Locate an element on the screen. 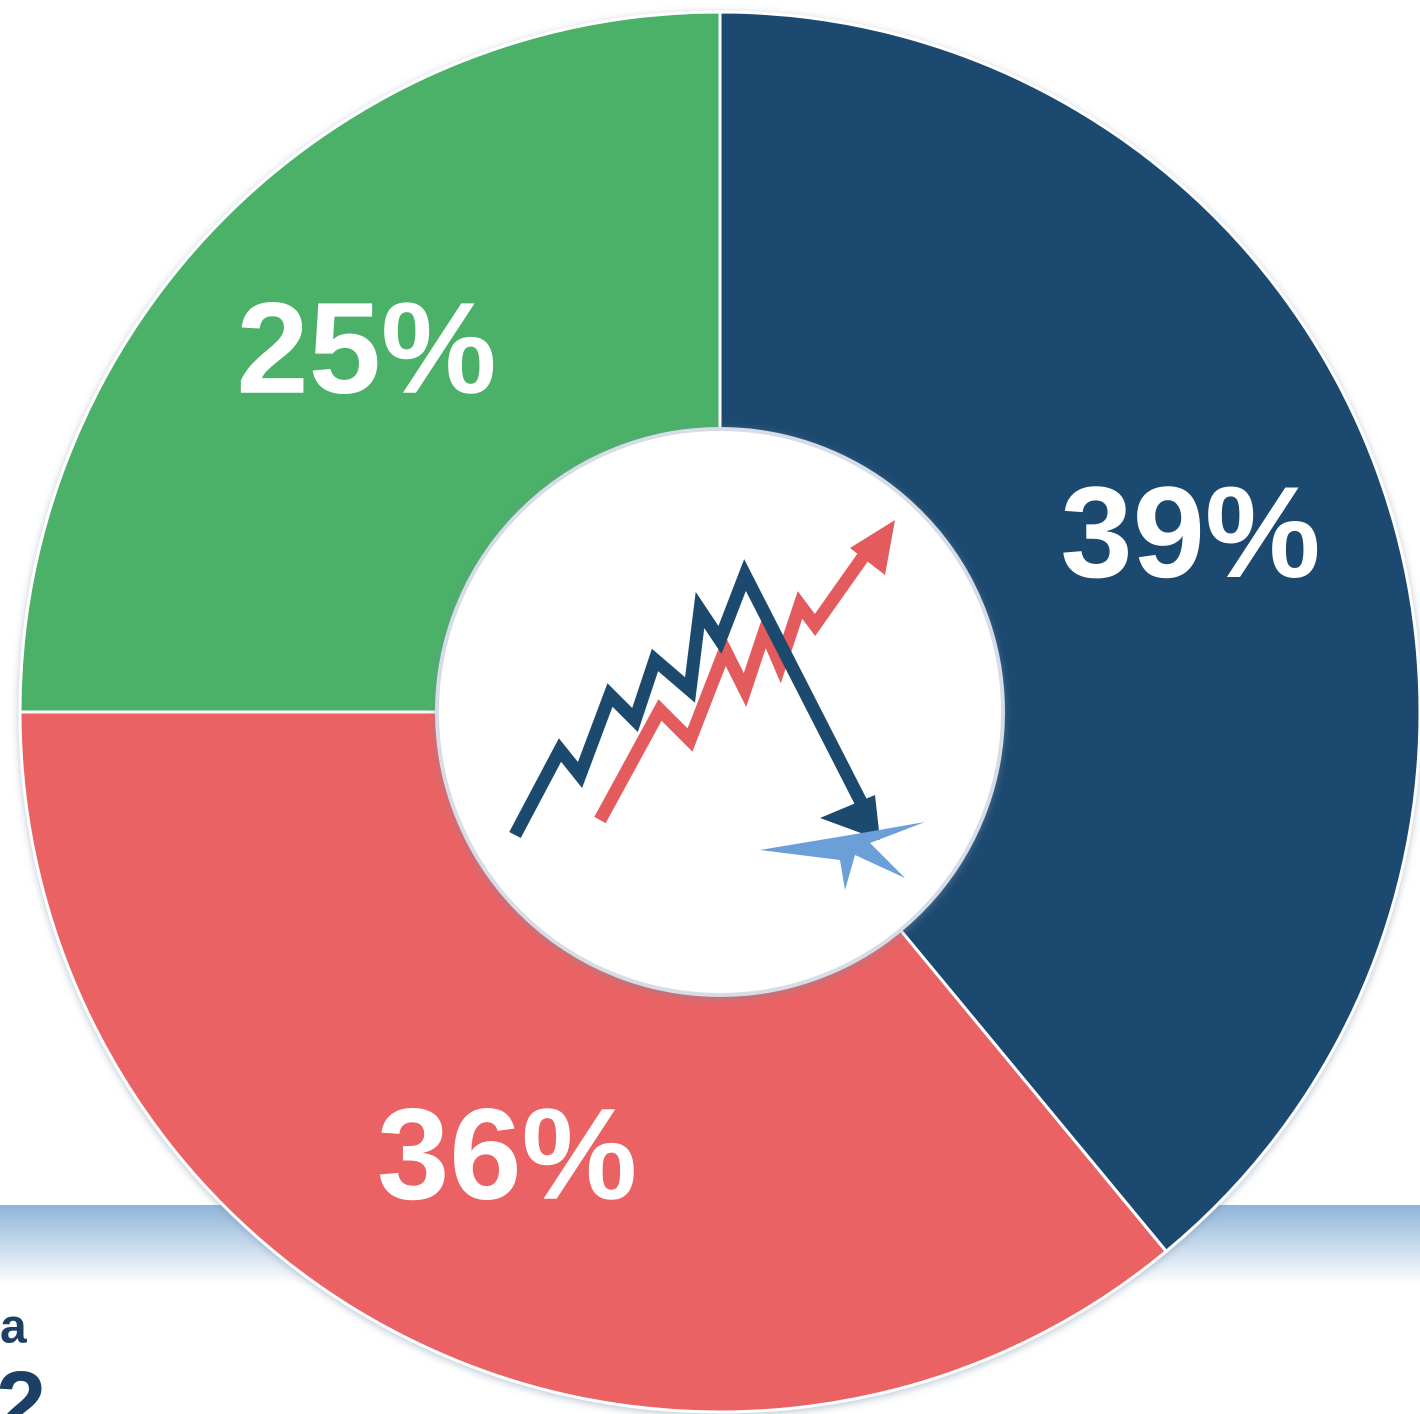  icon-burst is located at coordinates (842, 856).